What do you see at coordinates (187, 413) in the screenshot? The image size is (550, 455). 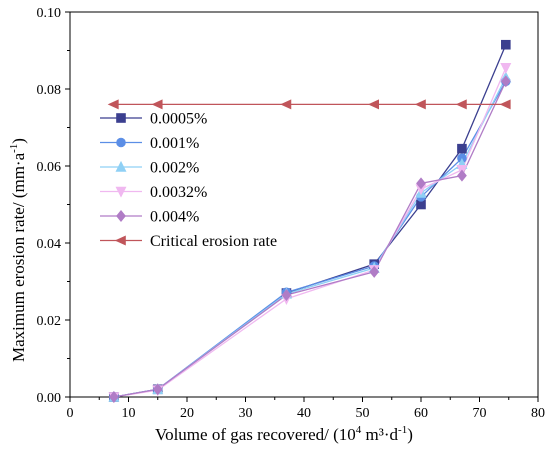 I see `x-tick-label: 20` at bounding box center [187, 413].